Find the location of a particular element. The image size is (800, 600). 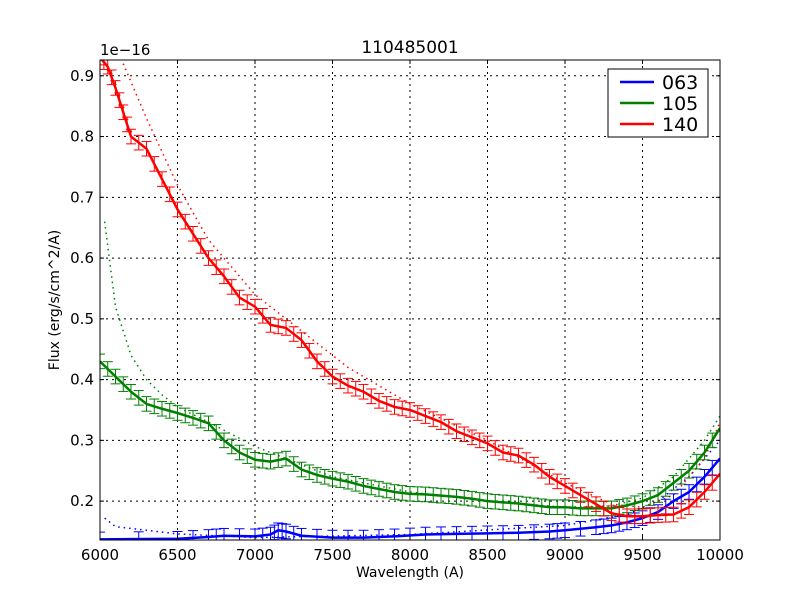

y-tick-label: 0.9 is located at coordinates (82, 76).